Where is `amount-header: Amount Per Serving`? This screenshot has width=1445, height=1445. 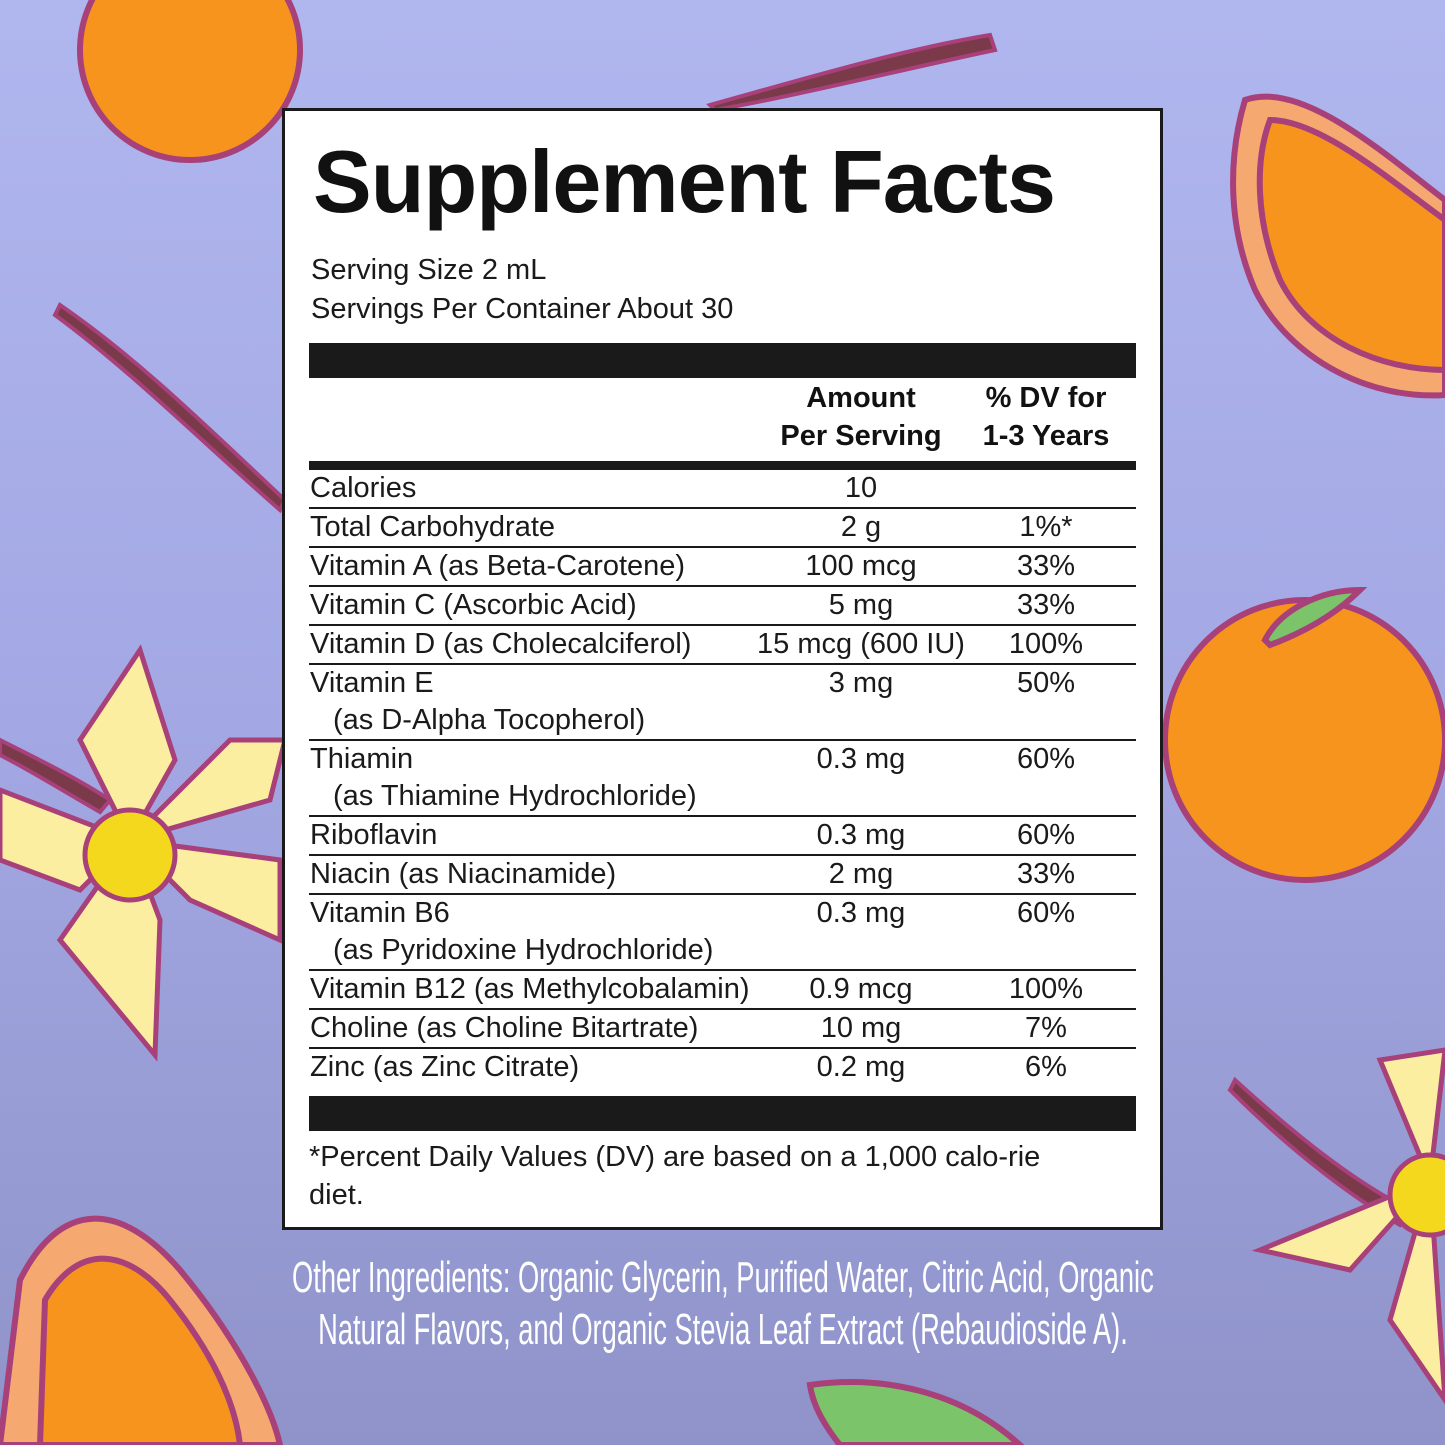
amount-header: Amount Per Serving is located at coordinates (861, 417).